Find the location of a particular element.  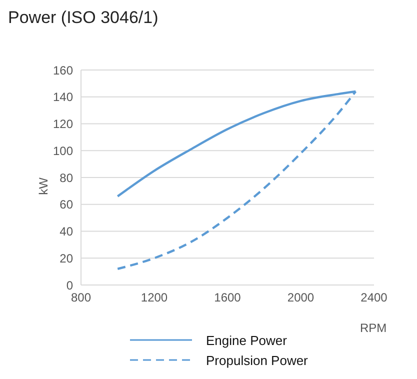

y-tick-label: 140 is located at coordinates (63, 97).